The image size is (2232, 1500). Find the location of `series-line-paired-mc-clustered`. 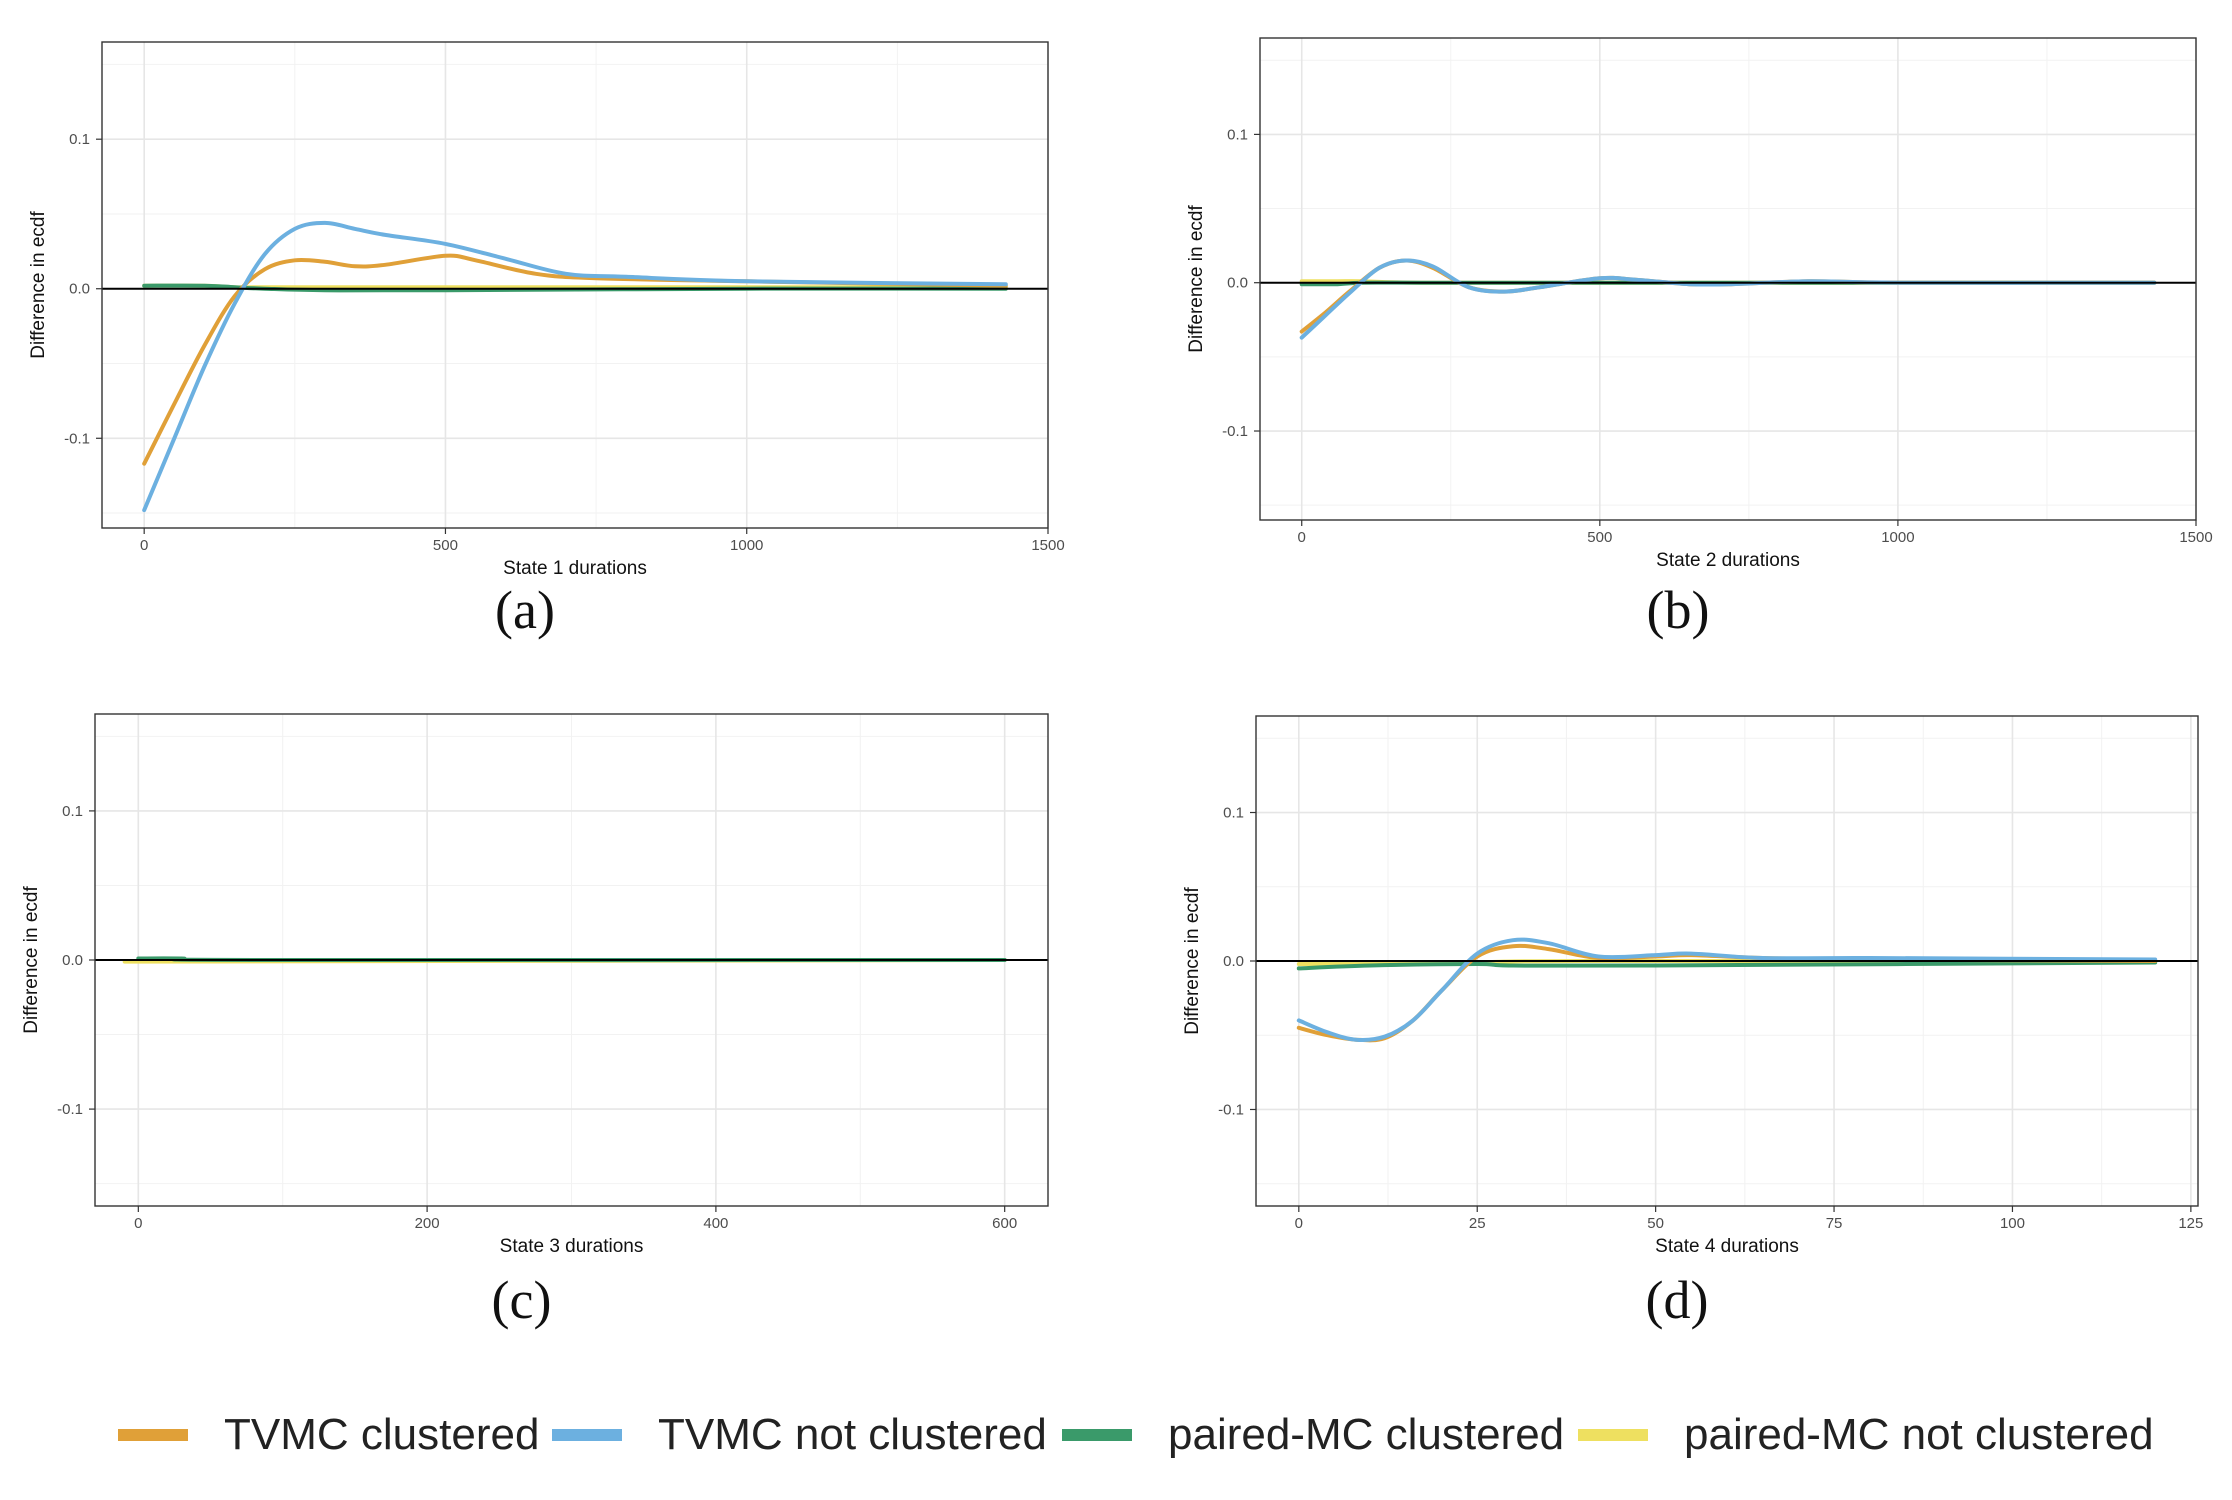

series-line-paired-mc-clustered is located at coordinates (1727, 965).